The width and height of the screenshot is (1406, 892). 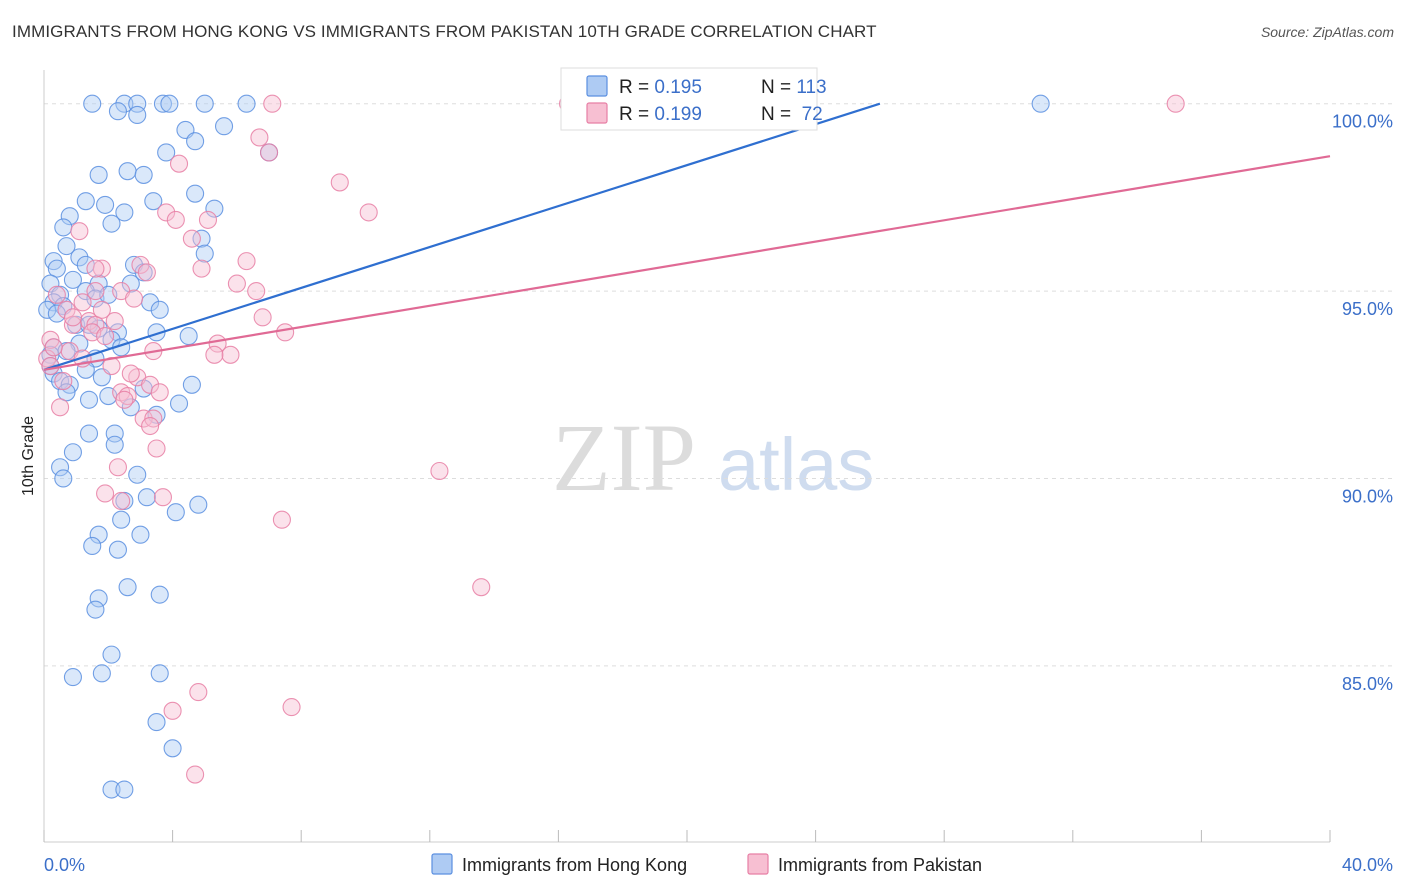 I want to click on legend-r-value: 0.199, so click(x=678, y=114).